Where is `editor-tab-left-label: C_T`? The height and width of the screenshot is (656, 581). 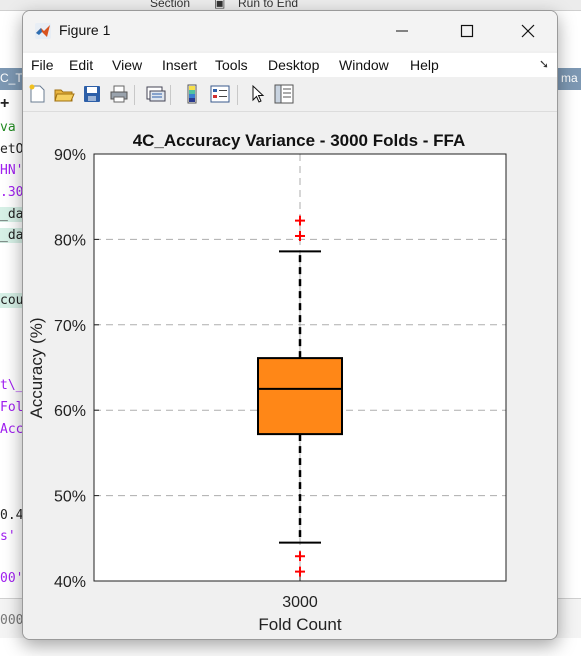 editor-tab-left-label: C_T is located at coordinates (11, 78).